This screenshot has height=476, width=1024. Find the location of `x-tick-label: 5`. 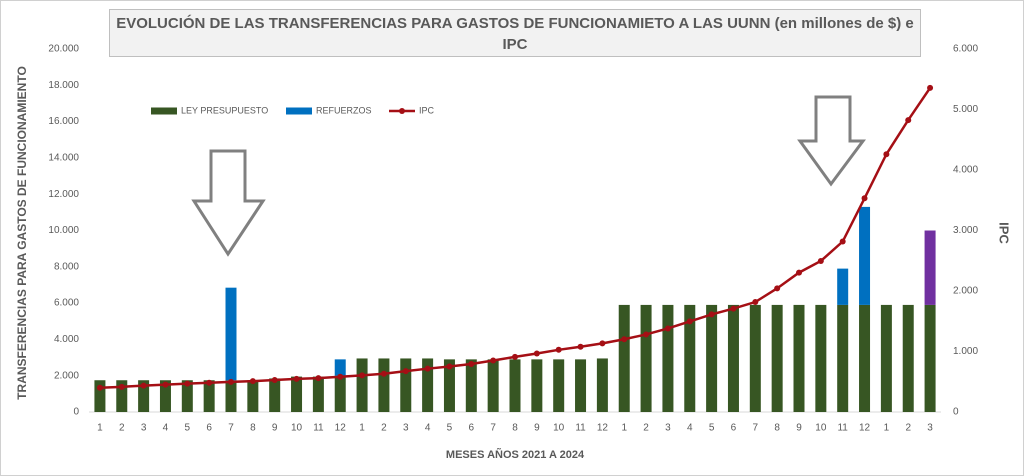

x-tick-label: 5 is located at coordinates (712, 428).